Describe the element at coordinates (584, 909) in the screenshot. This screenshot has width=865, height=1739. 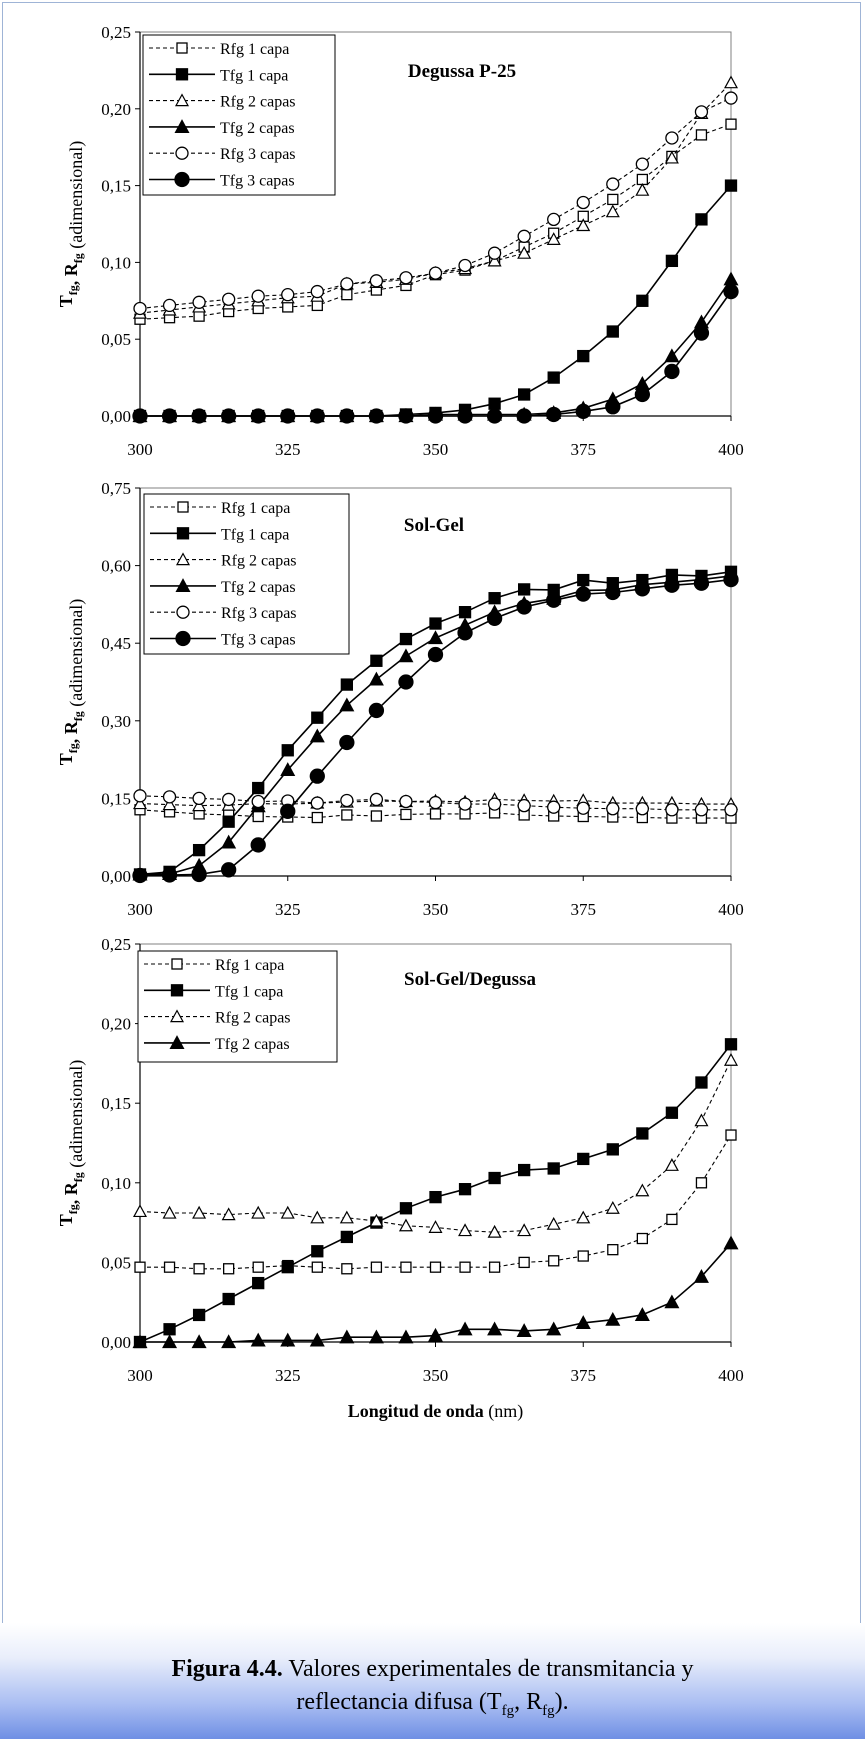
I see `x-tick-label: 375` at that location.